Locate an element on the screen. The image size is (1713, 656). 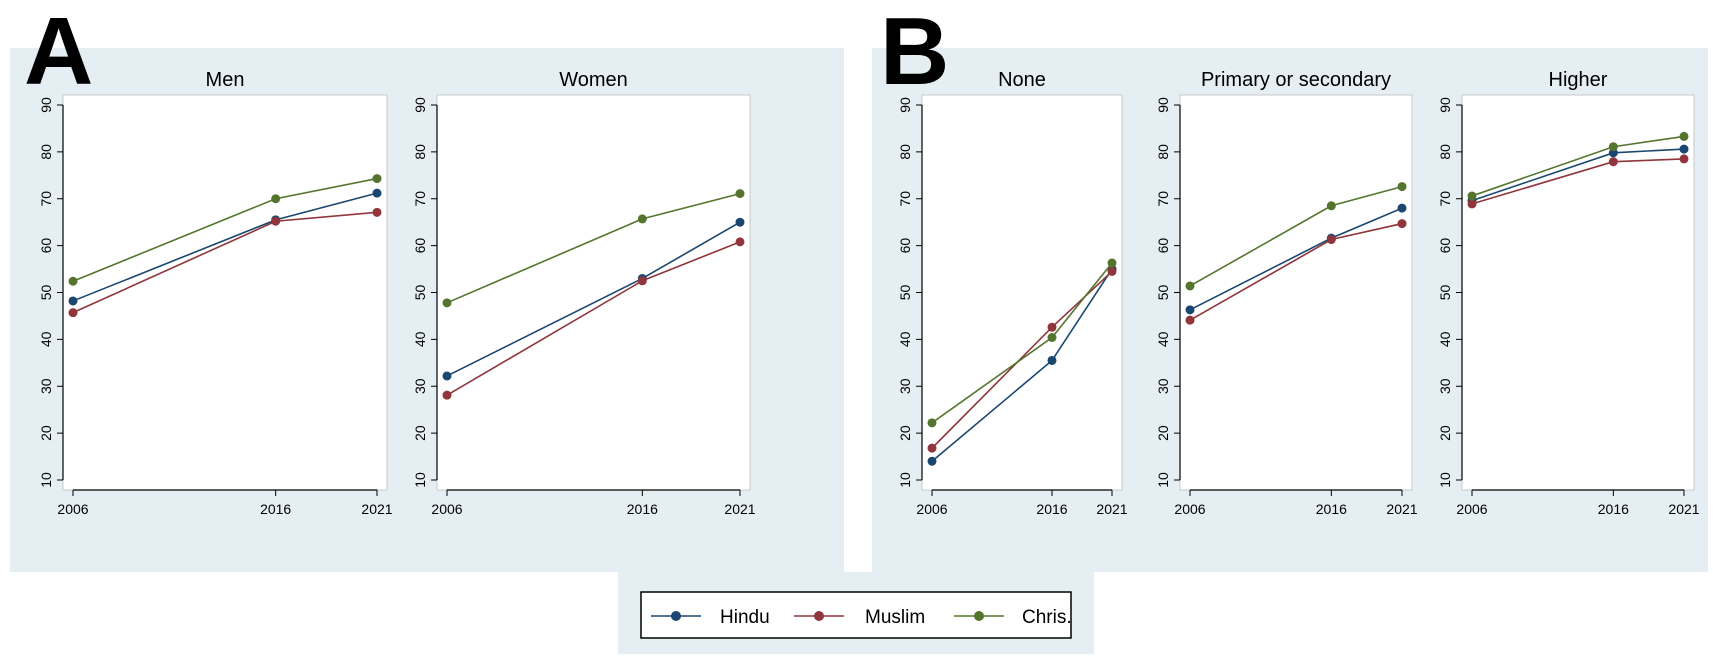
legend-marker-christian is located at coordinates (979, 616).